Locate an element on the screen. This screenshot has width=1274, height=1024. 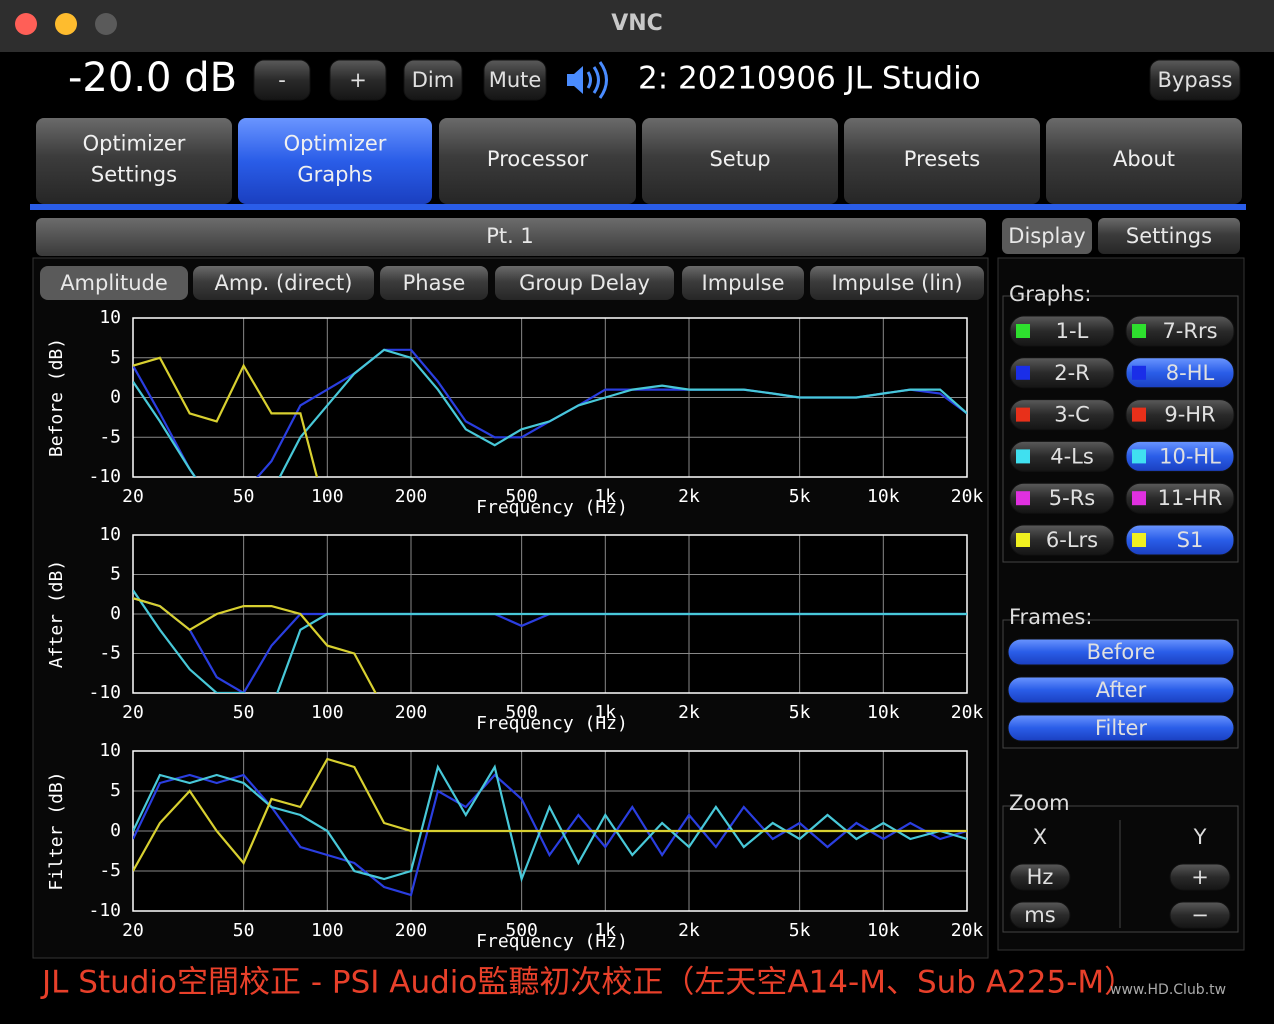
y-tick-label: 10 is located at coordinates (110, 317).